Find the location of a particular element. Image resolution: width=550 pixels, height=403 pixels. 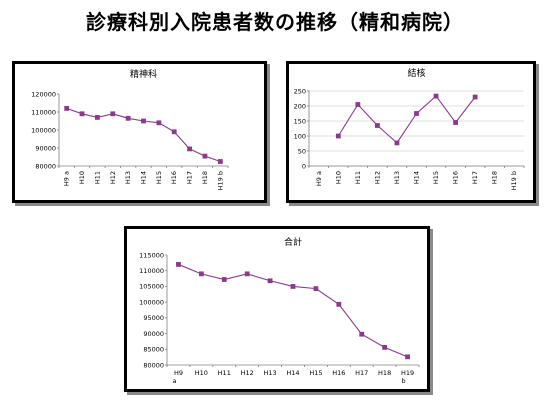

y-tick-label: 150 is located at coordinates (300, 121).